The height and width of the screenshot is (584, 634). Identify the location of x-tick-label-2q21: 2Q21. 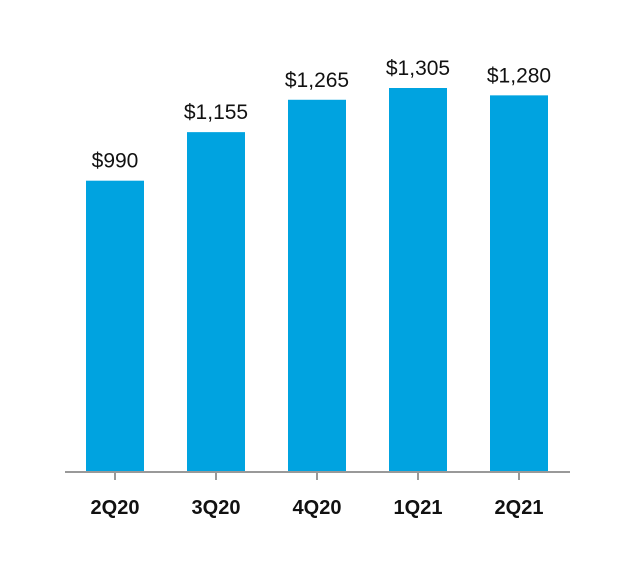
(519, 508).